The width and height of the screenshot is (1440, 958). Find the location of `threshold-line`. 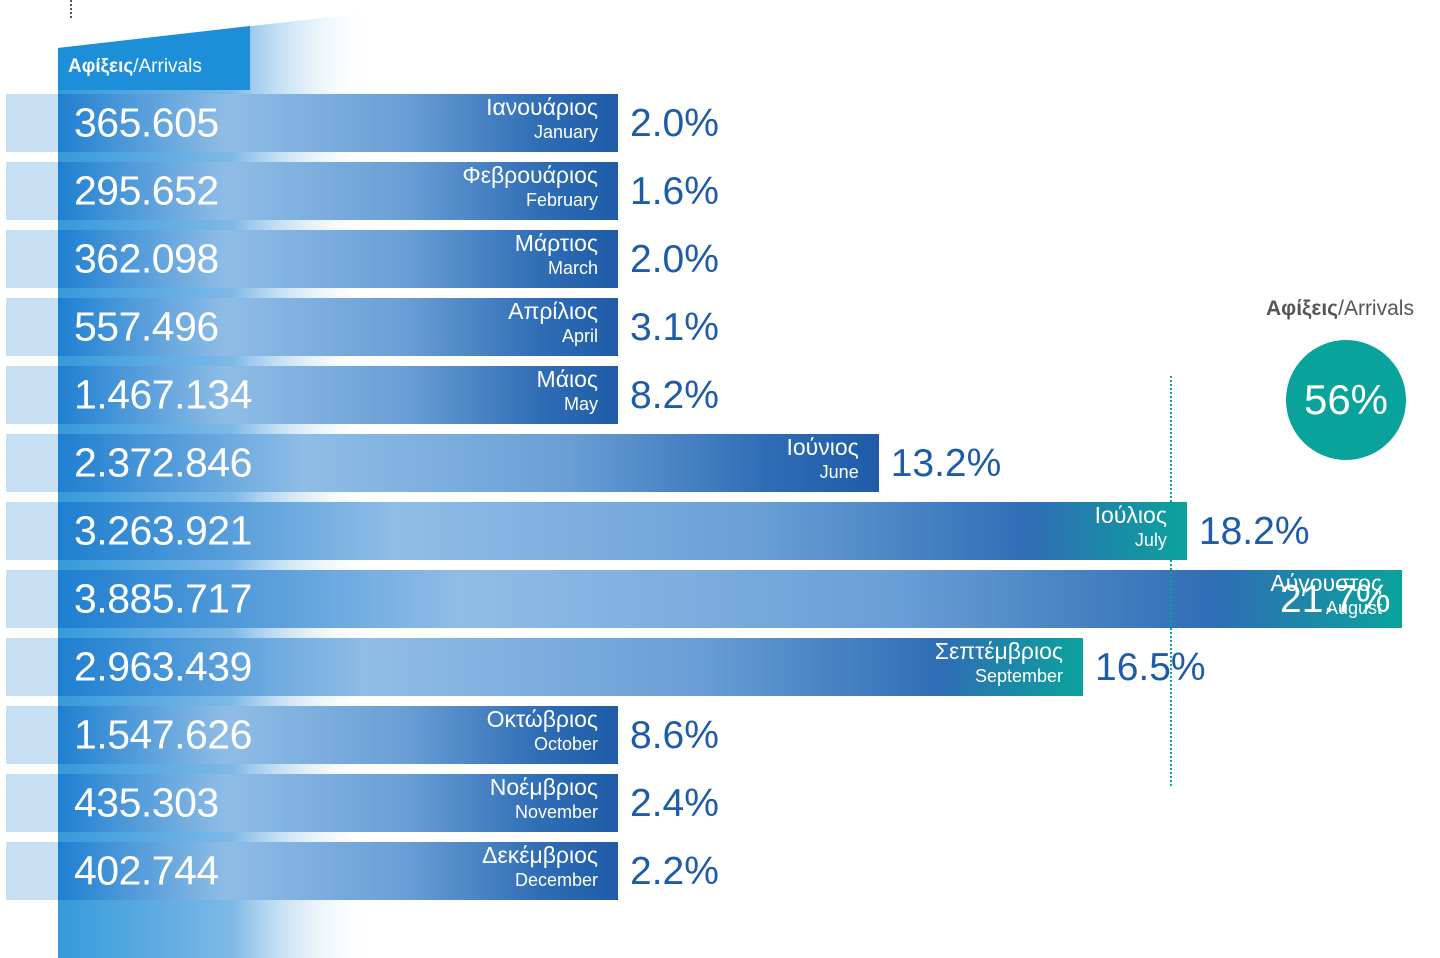

threshold-line is located at coordinates (1171, 581).